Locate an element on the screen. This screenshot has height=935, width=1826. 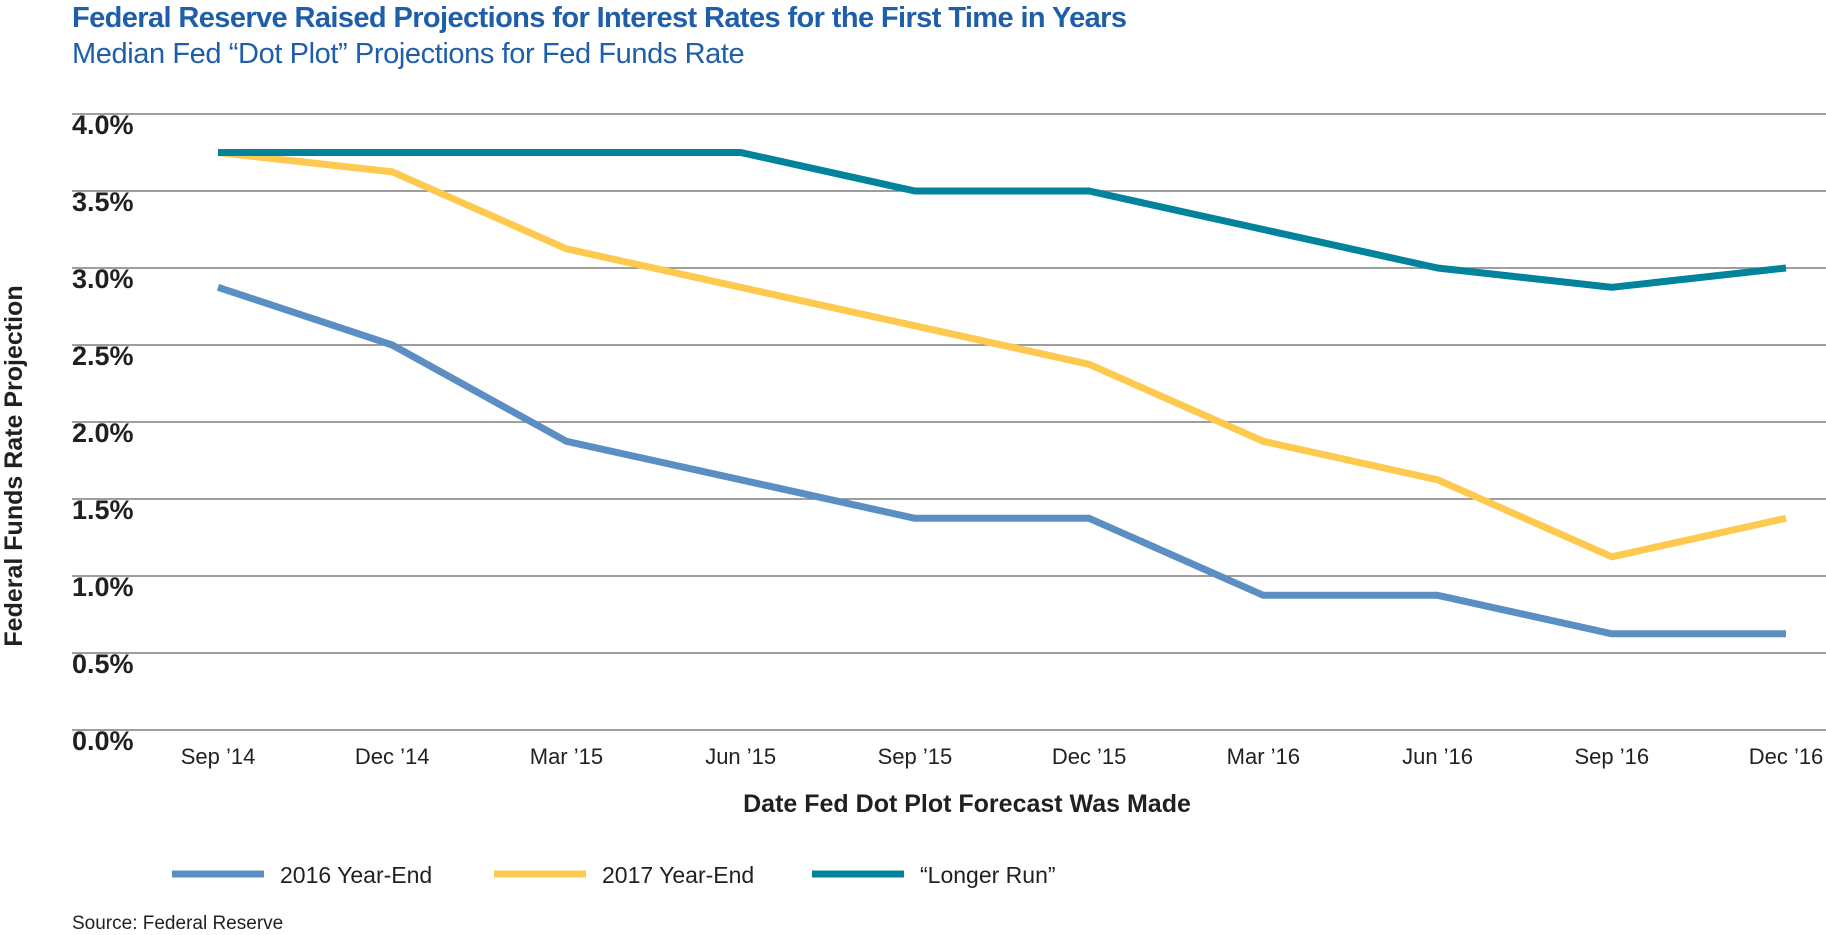
x-tick-label: Mar ’15 is located at coordinates (566, 756).